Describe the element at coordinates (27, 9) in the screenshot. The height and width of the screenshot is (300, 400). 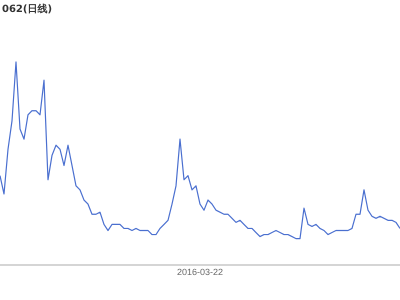
I see `chart-title: 062(日线)` at that location.